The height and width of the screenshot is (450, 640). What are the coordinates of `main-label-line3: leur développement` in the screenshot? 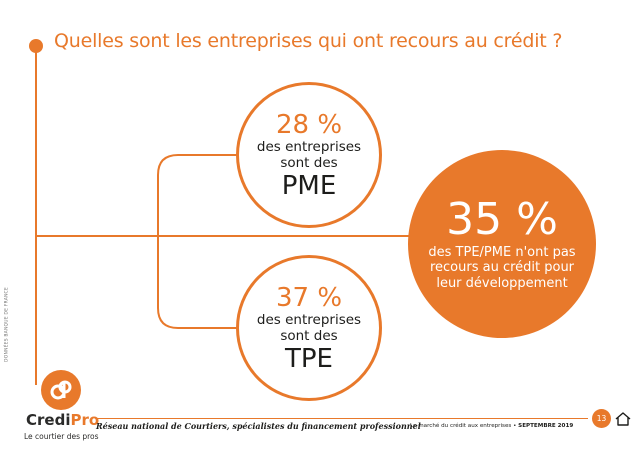 It's located at (502, 283).